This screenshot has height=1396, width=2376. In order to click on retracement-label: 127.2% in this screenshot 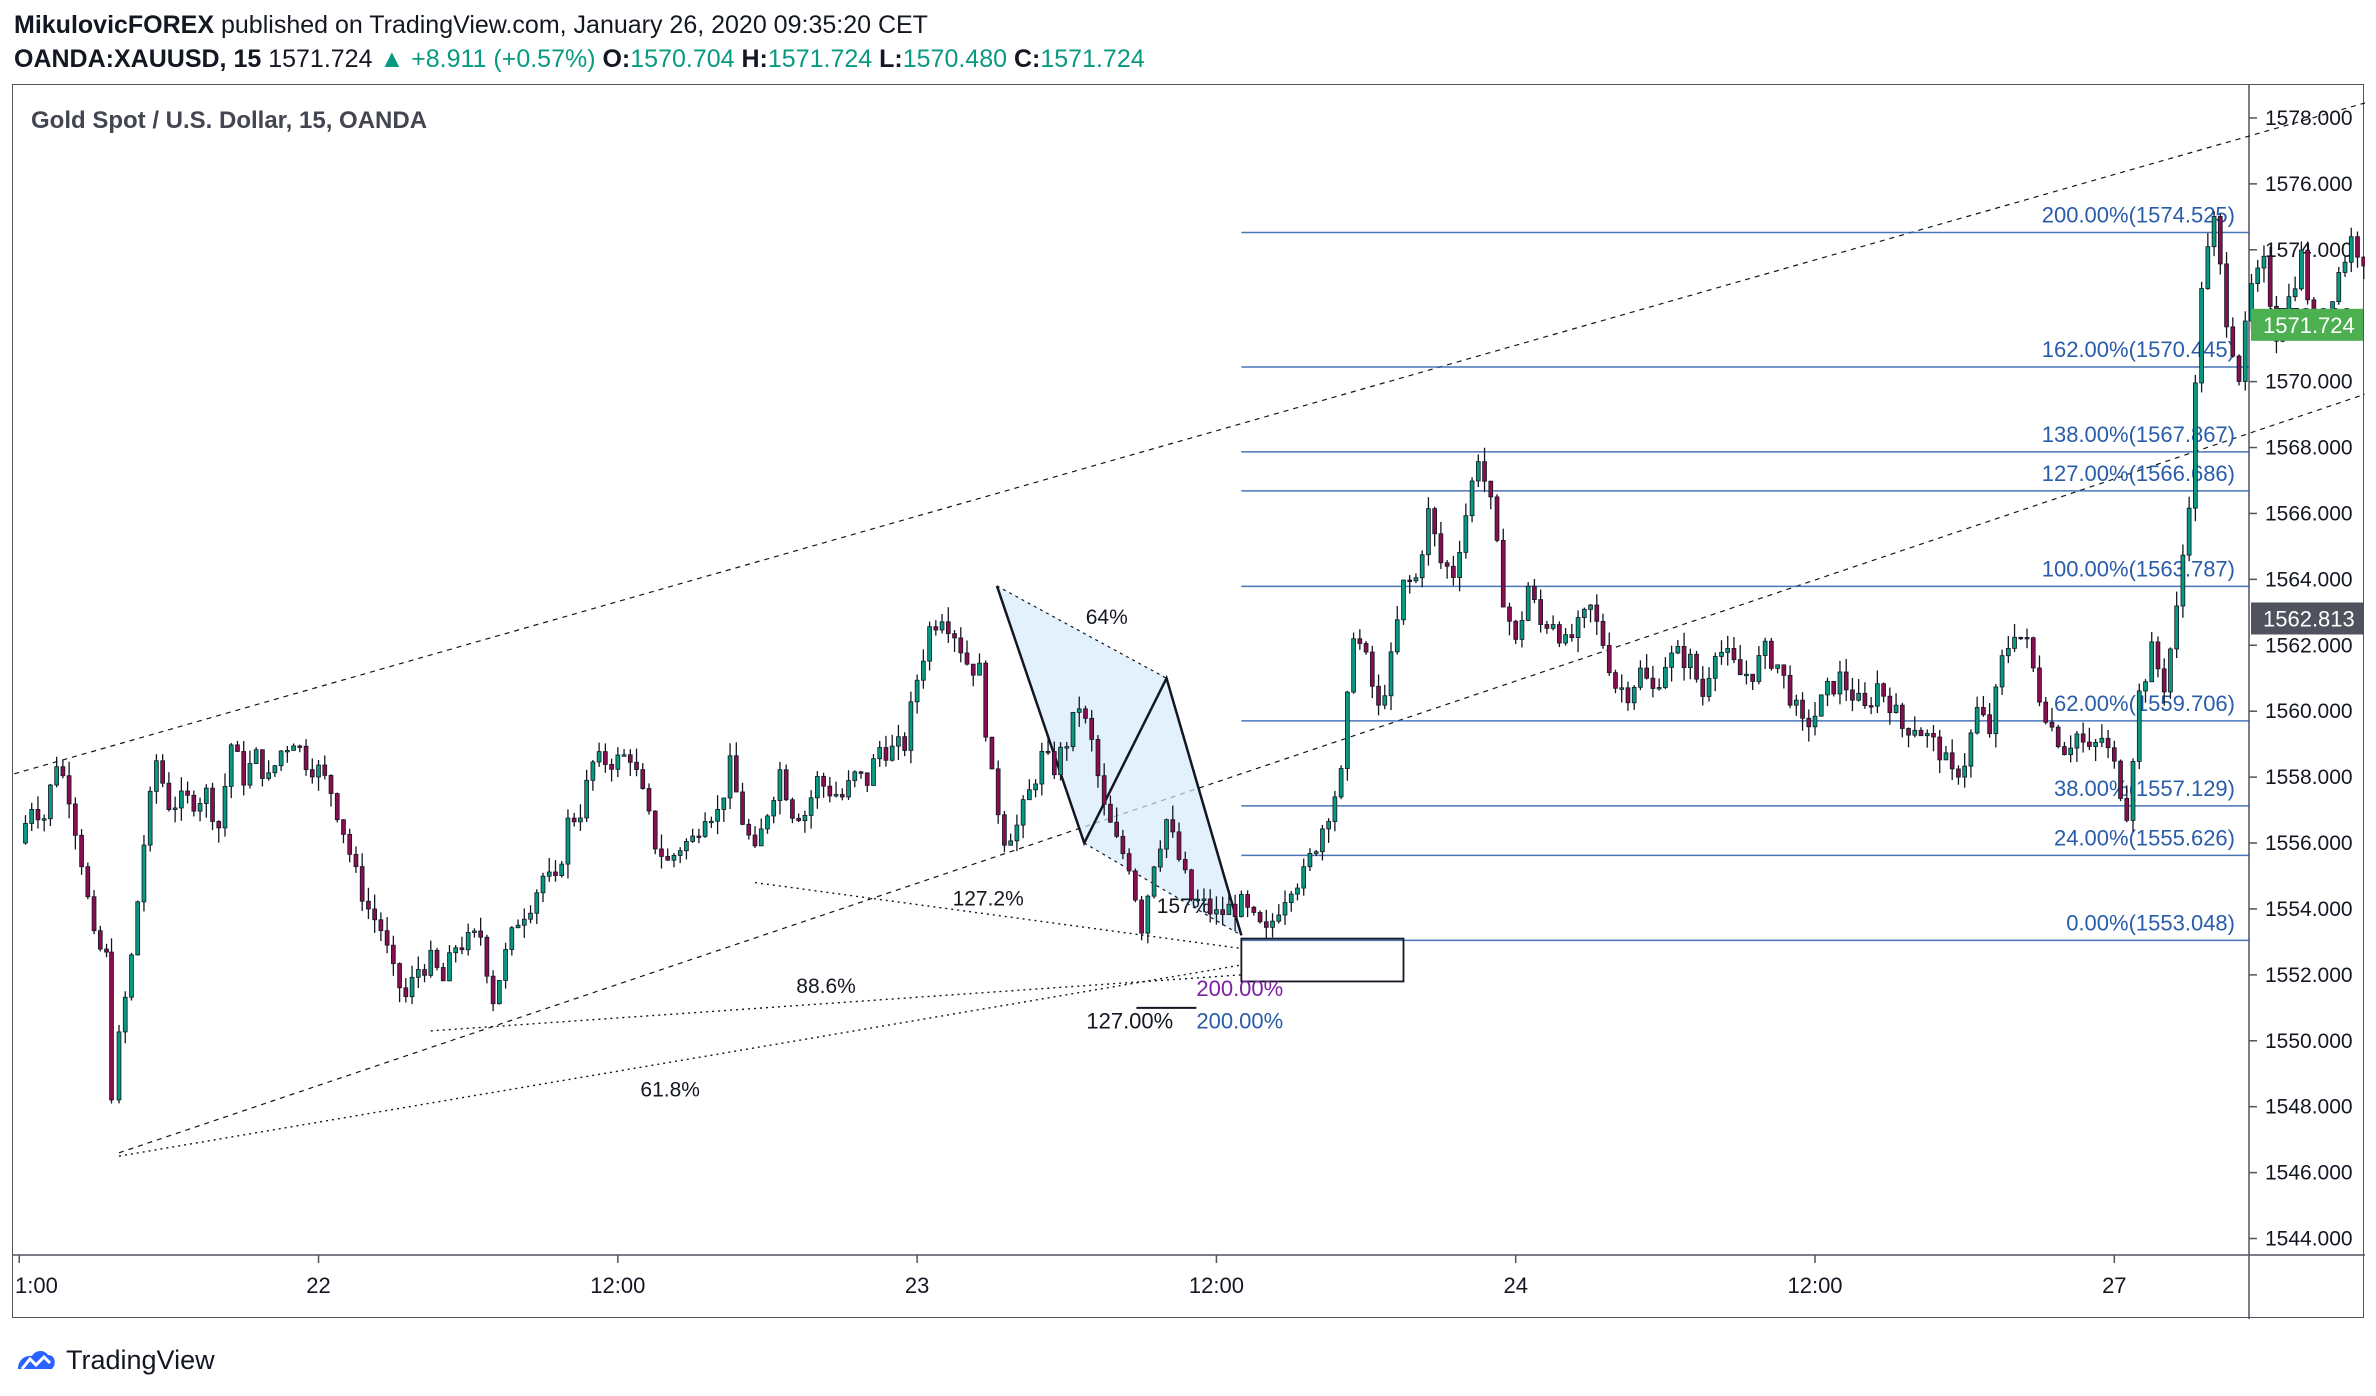, I will do `click(988, 899)`.